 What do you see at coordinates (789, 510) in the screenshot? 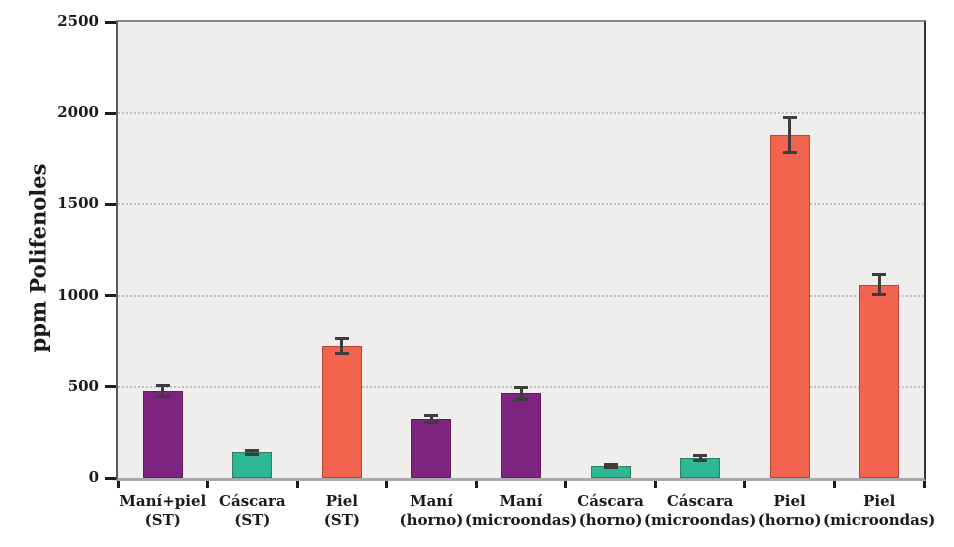
I see `x-tick-label-7: Piel (horno)` at bounding box center [789, 510].